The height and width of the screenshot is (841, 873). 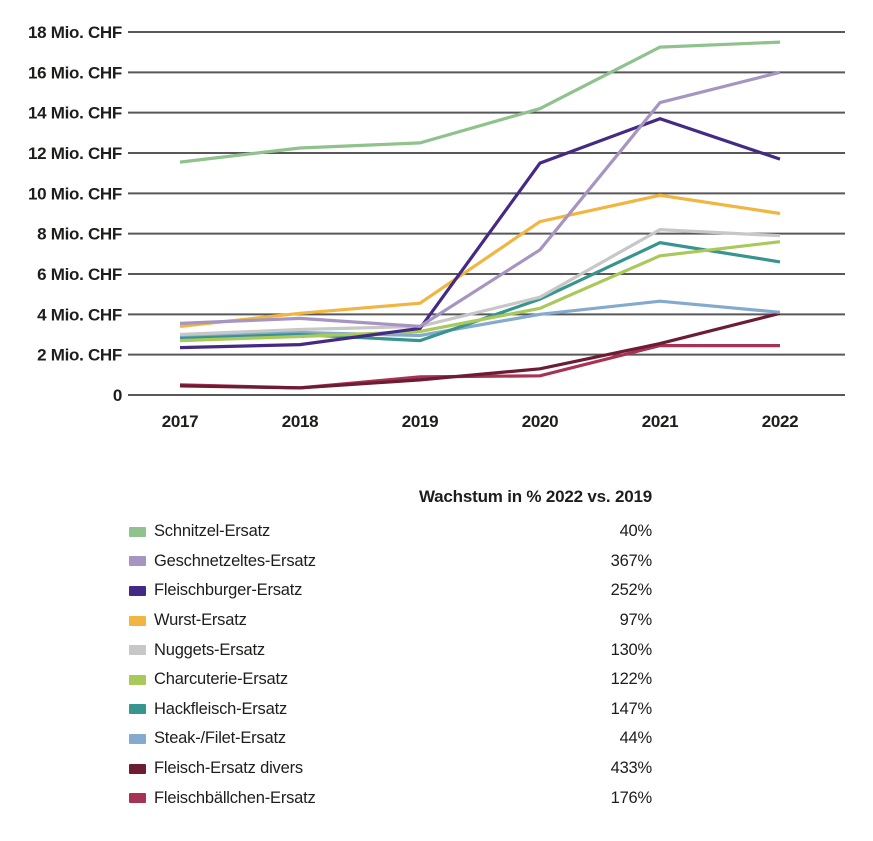 I want to click on legend-growth-value: 147%, so click(x=631, y=708).